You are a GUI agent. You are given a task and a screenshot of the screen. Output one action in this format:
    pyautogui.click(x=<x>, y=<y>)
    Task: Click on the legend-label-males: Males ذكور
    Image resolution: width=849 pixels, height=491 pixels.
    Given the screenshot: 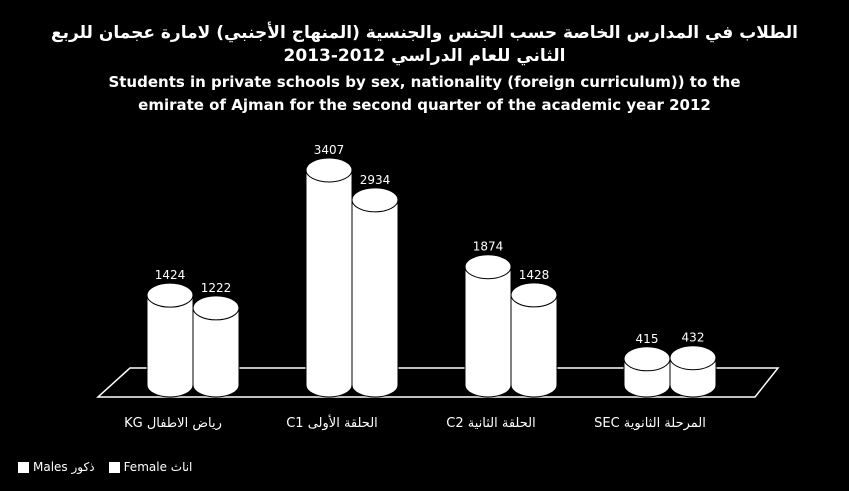 What is the action you would take?
    pyautogui.click(x=64, y=467)
    